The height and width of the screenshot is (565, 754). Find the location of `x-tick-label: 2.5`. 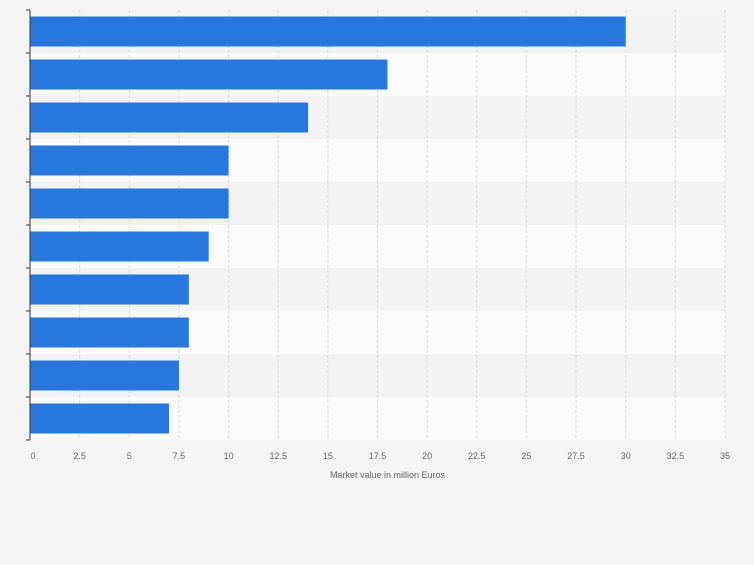

x-tick-label: 2.5 is located at coordinates (79, 456).